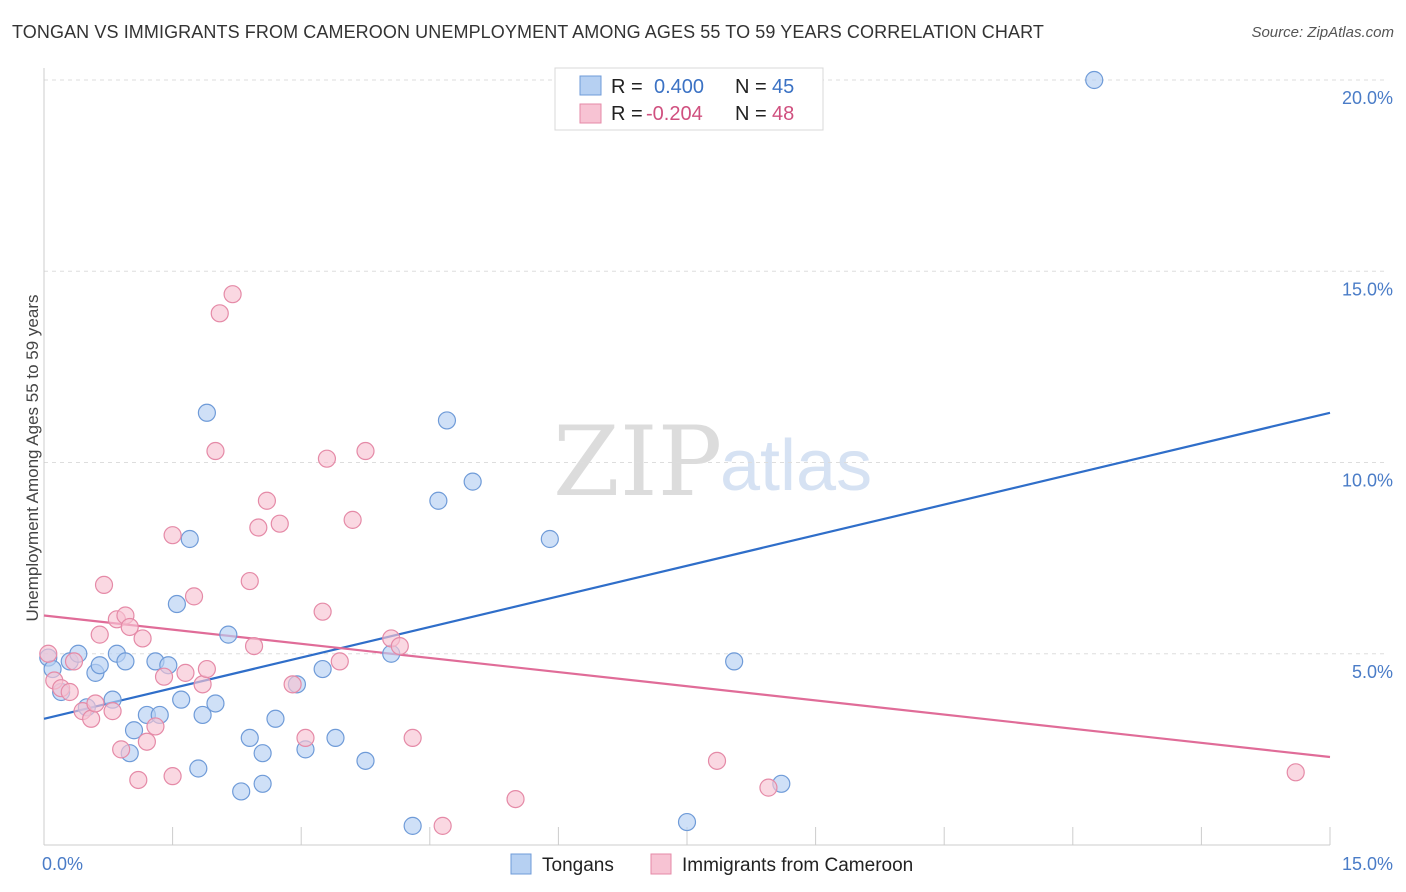 The height and width of the screenshot is (892, 1406). What do you see at coordinates (1367, 385) in the screenshot?
I see `y-tick-labels: 5.0% 10.0% 15.0% 20.0%` at bounding box center [1367, 385].